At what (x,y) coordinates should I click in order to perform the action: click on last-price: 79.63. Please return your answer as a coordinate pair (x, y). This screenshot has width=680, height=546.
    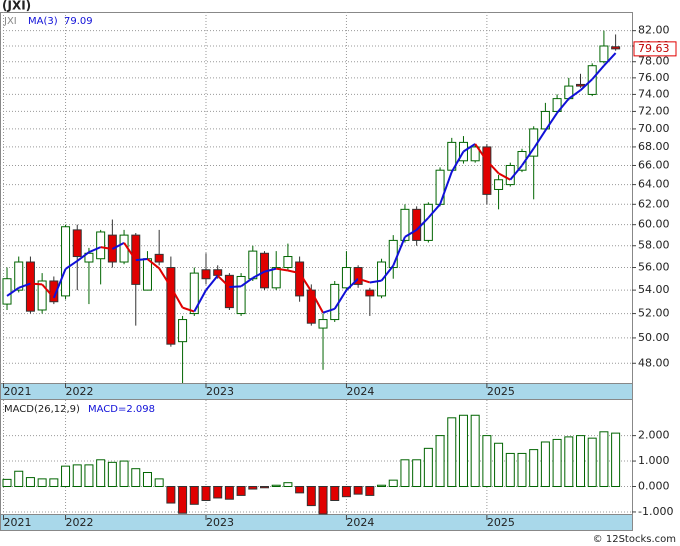
    Looking at the image, I should click on (654, 48).